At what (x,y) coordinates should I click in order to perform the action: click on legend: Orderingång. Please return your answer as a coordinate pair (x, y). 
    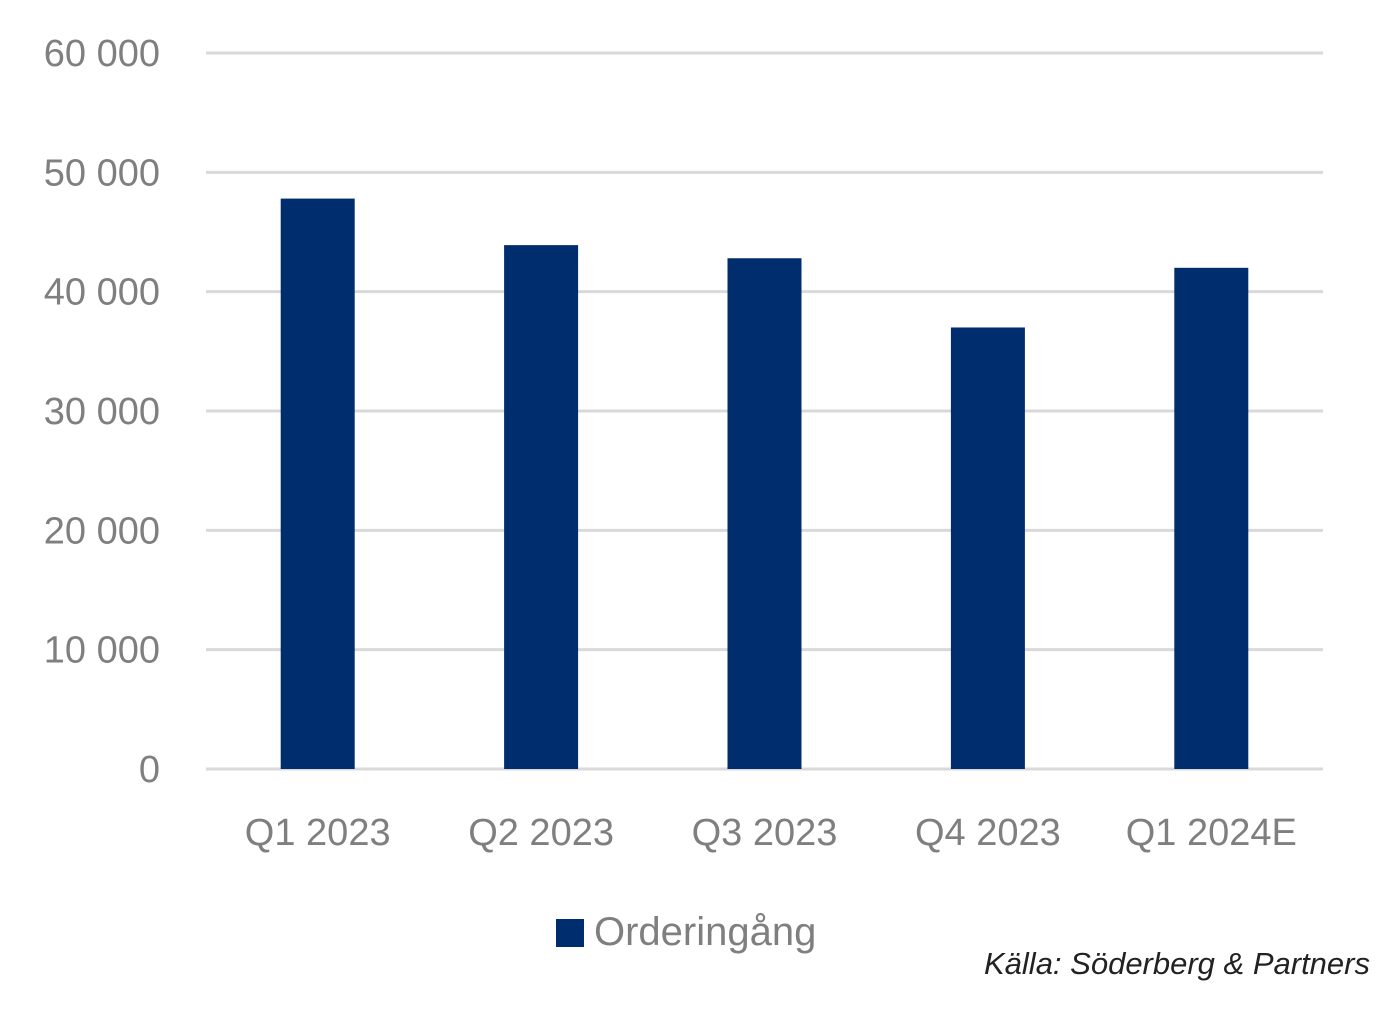
    Looking at the image, I should click on (686, 932).